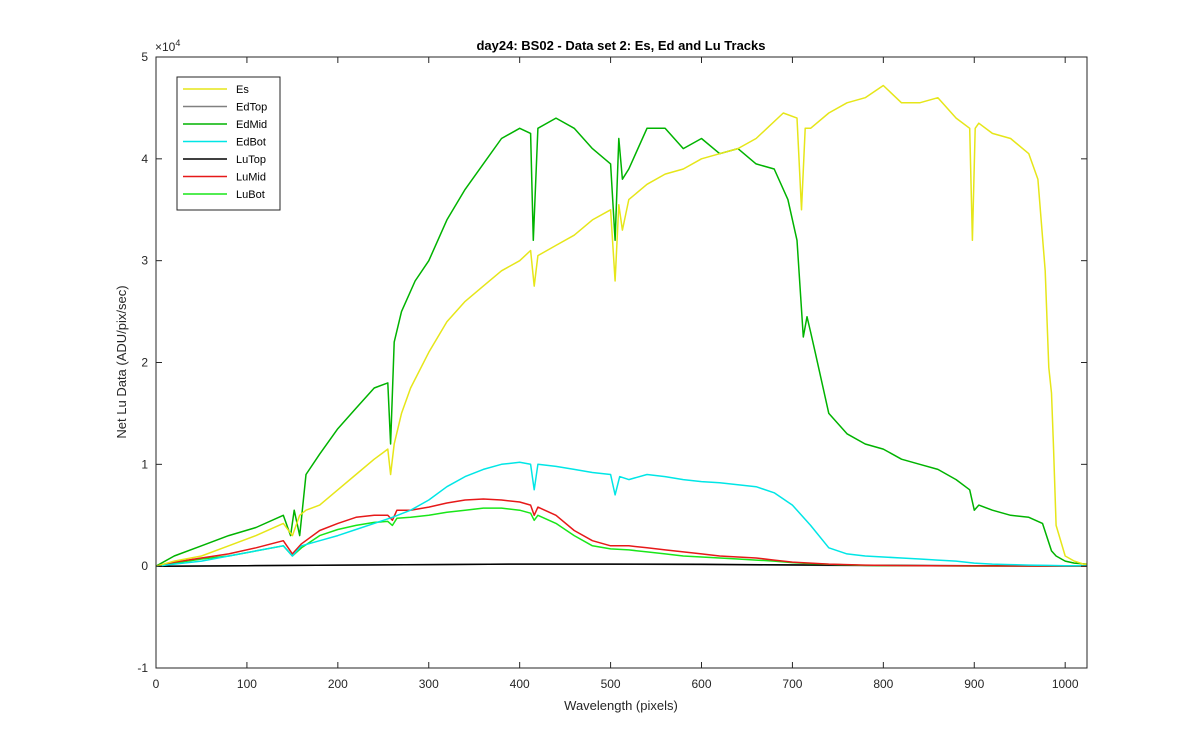 The image size is (1200, 750). Describe the element at coordinates (225, 142) in the screenshot. I see `legend-items: Es EdTop EdMid EdBot LuTop LuMid LuBot` at that location.